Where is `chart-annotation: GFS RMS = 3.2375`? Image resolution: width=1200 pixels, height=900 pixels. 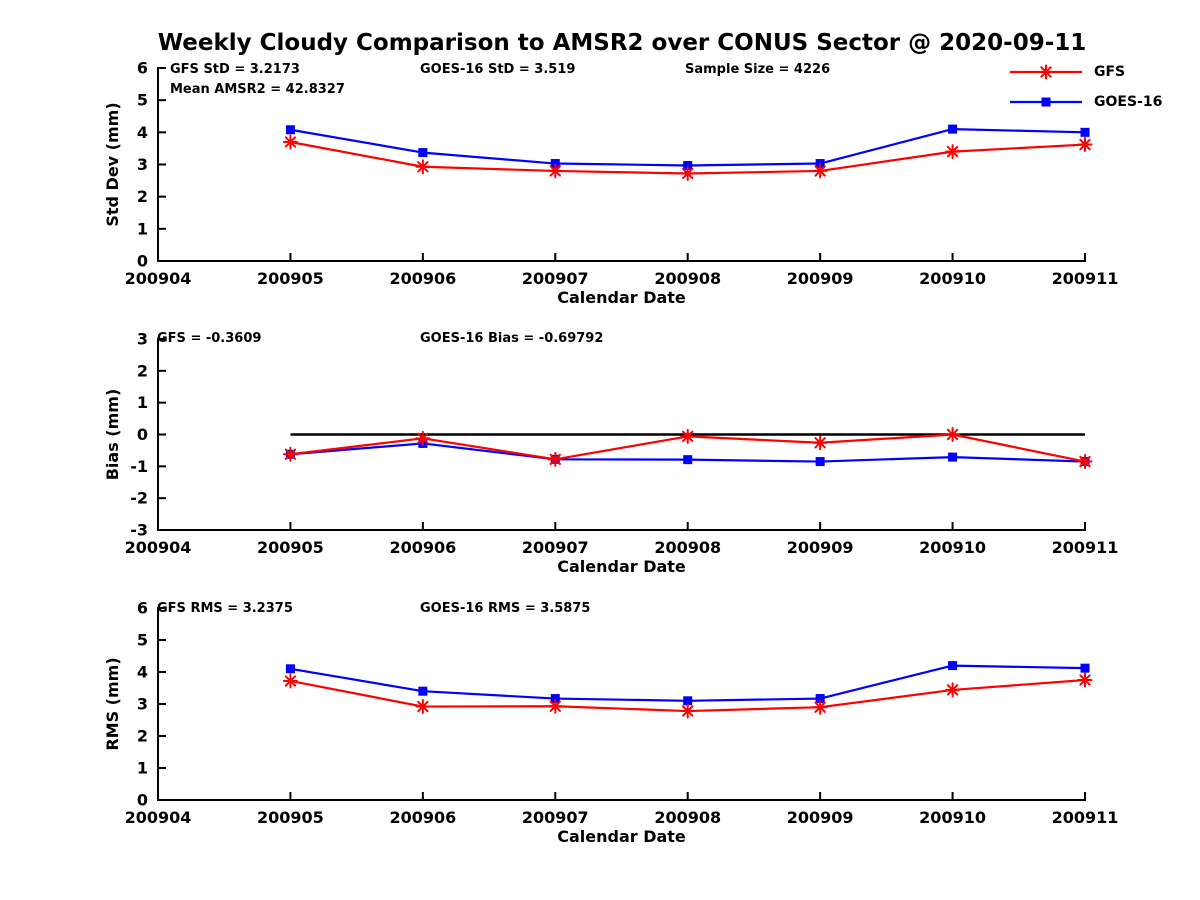 chart-annotation: GFS RMS = 3.2375 is located at coordinates (225, 608).